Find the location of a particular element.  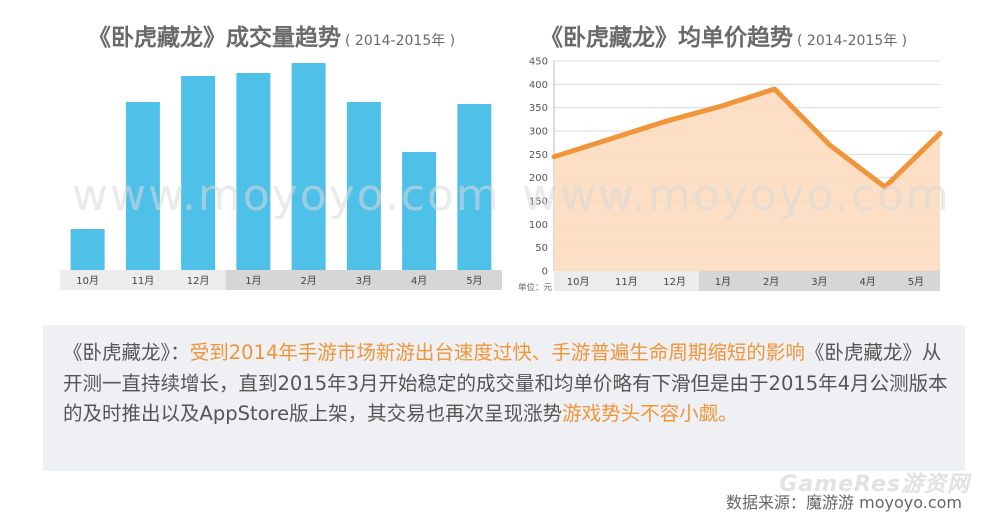

watermark-right: www.moyoyo.com is located at coordinates (736, 195).